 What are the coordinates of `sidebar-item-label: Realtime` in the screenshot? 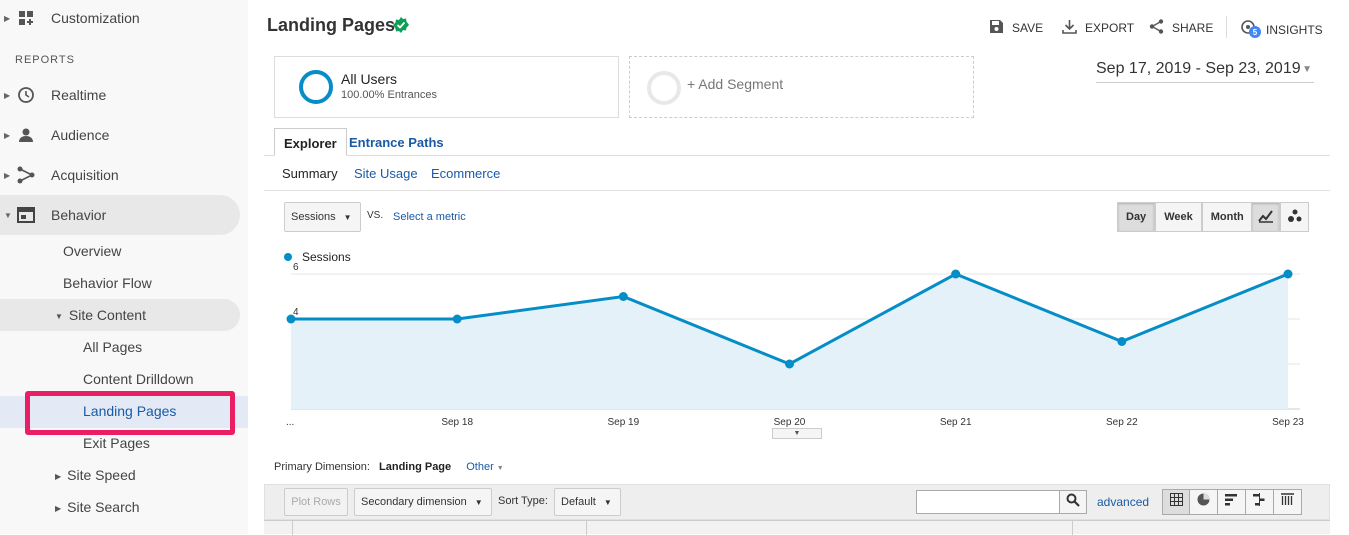 It's located at (79, 95).